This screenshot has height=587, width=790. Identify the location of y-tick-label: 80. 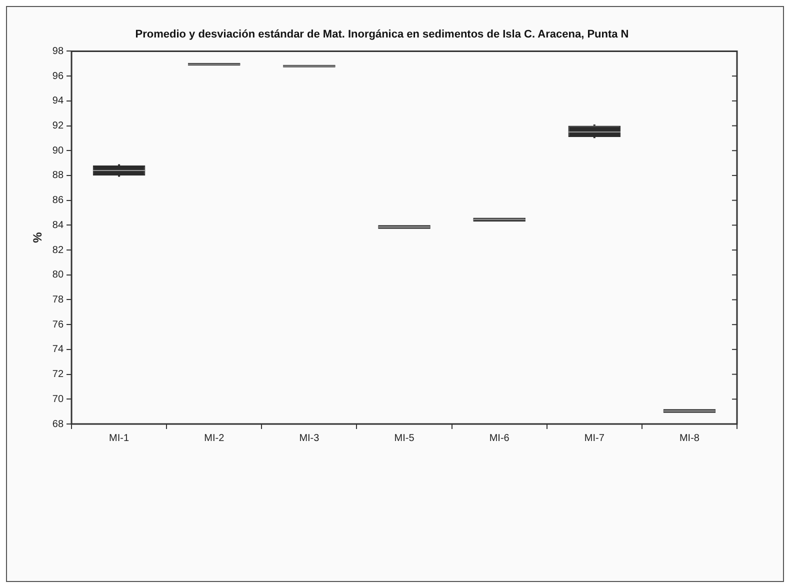
(58, 275).